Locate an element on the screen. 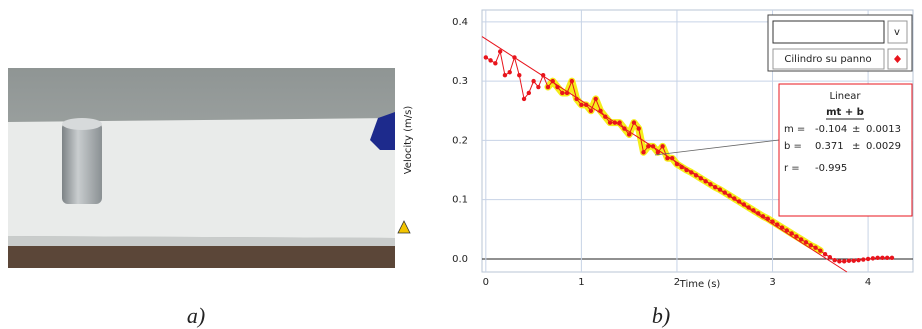  fit-label: r = is located at coordinates (792, 168).